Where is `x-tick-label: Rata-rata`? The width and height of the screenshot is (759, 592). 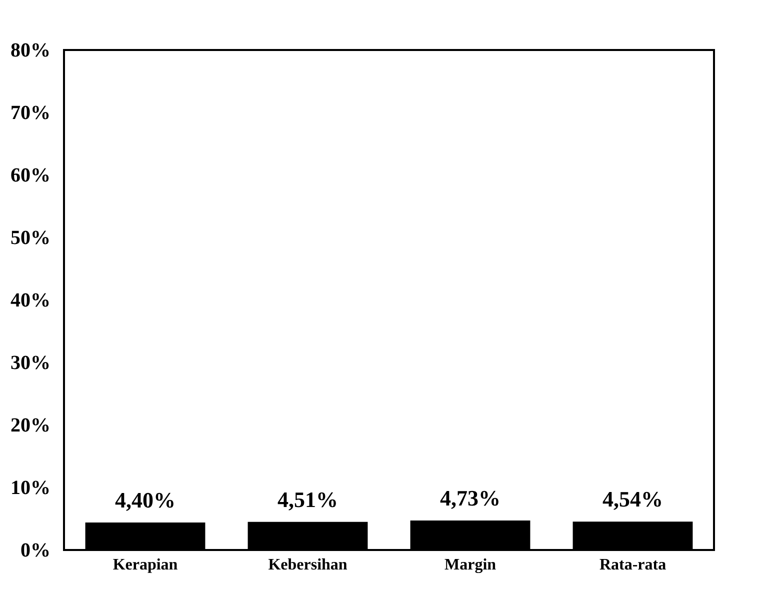
x-tick-label: Rata-rata is located at coordinates (632, 565).